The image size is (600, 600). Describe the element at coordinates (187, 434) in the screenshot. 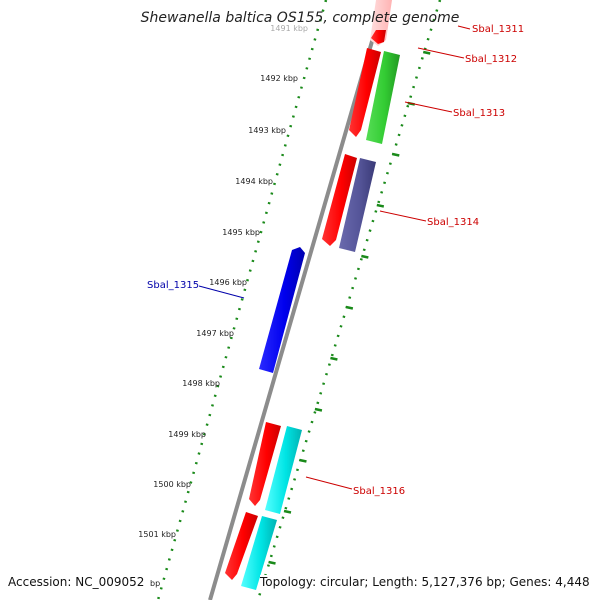

I see `tick-label: 1499 kbp` at that location.